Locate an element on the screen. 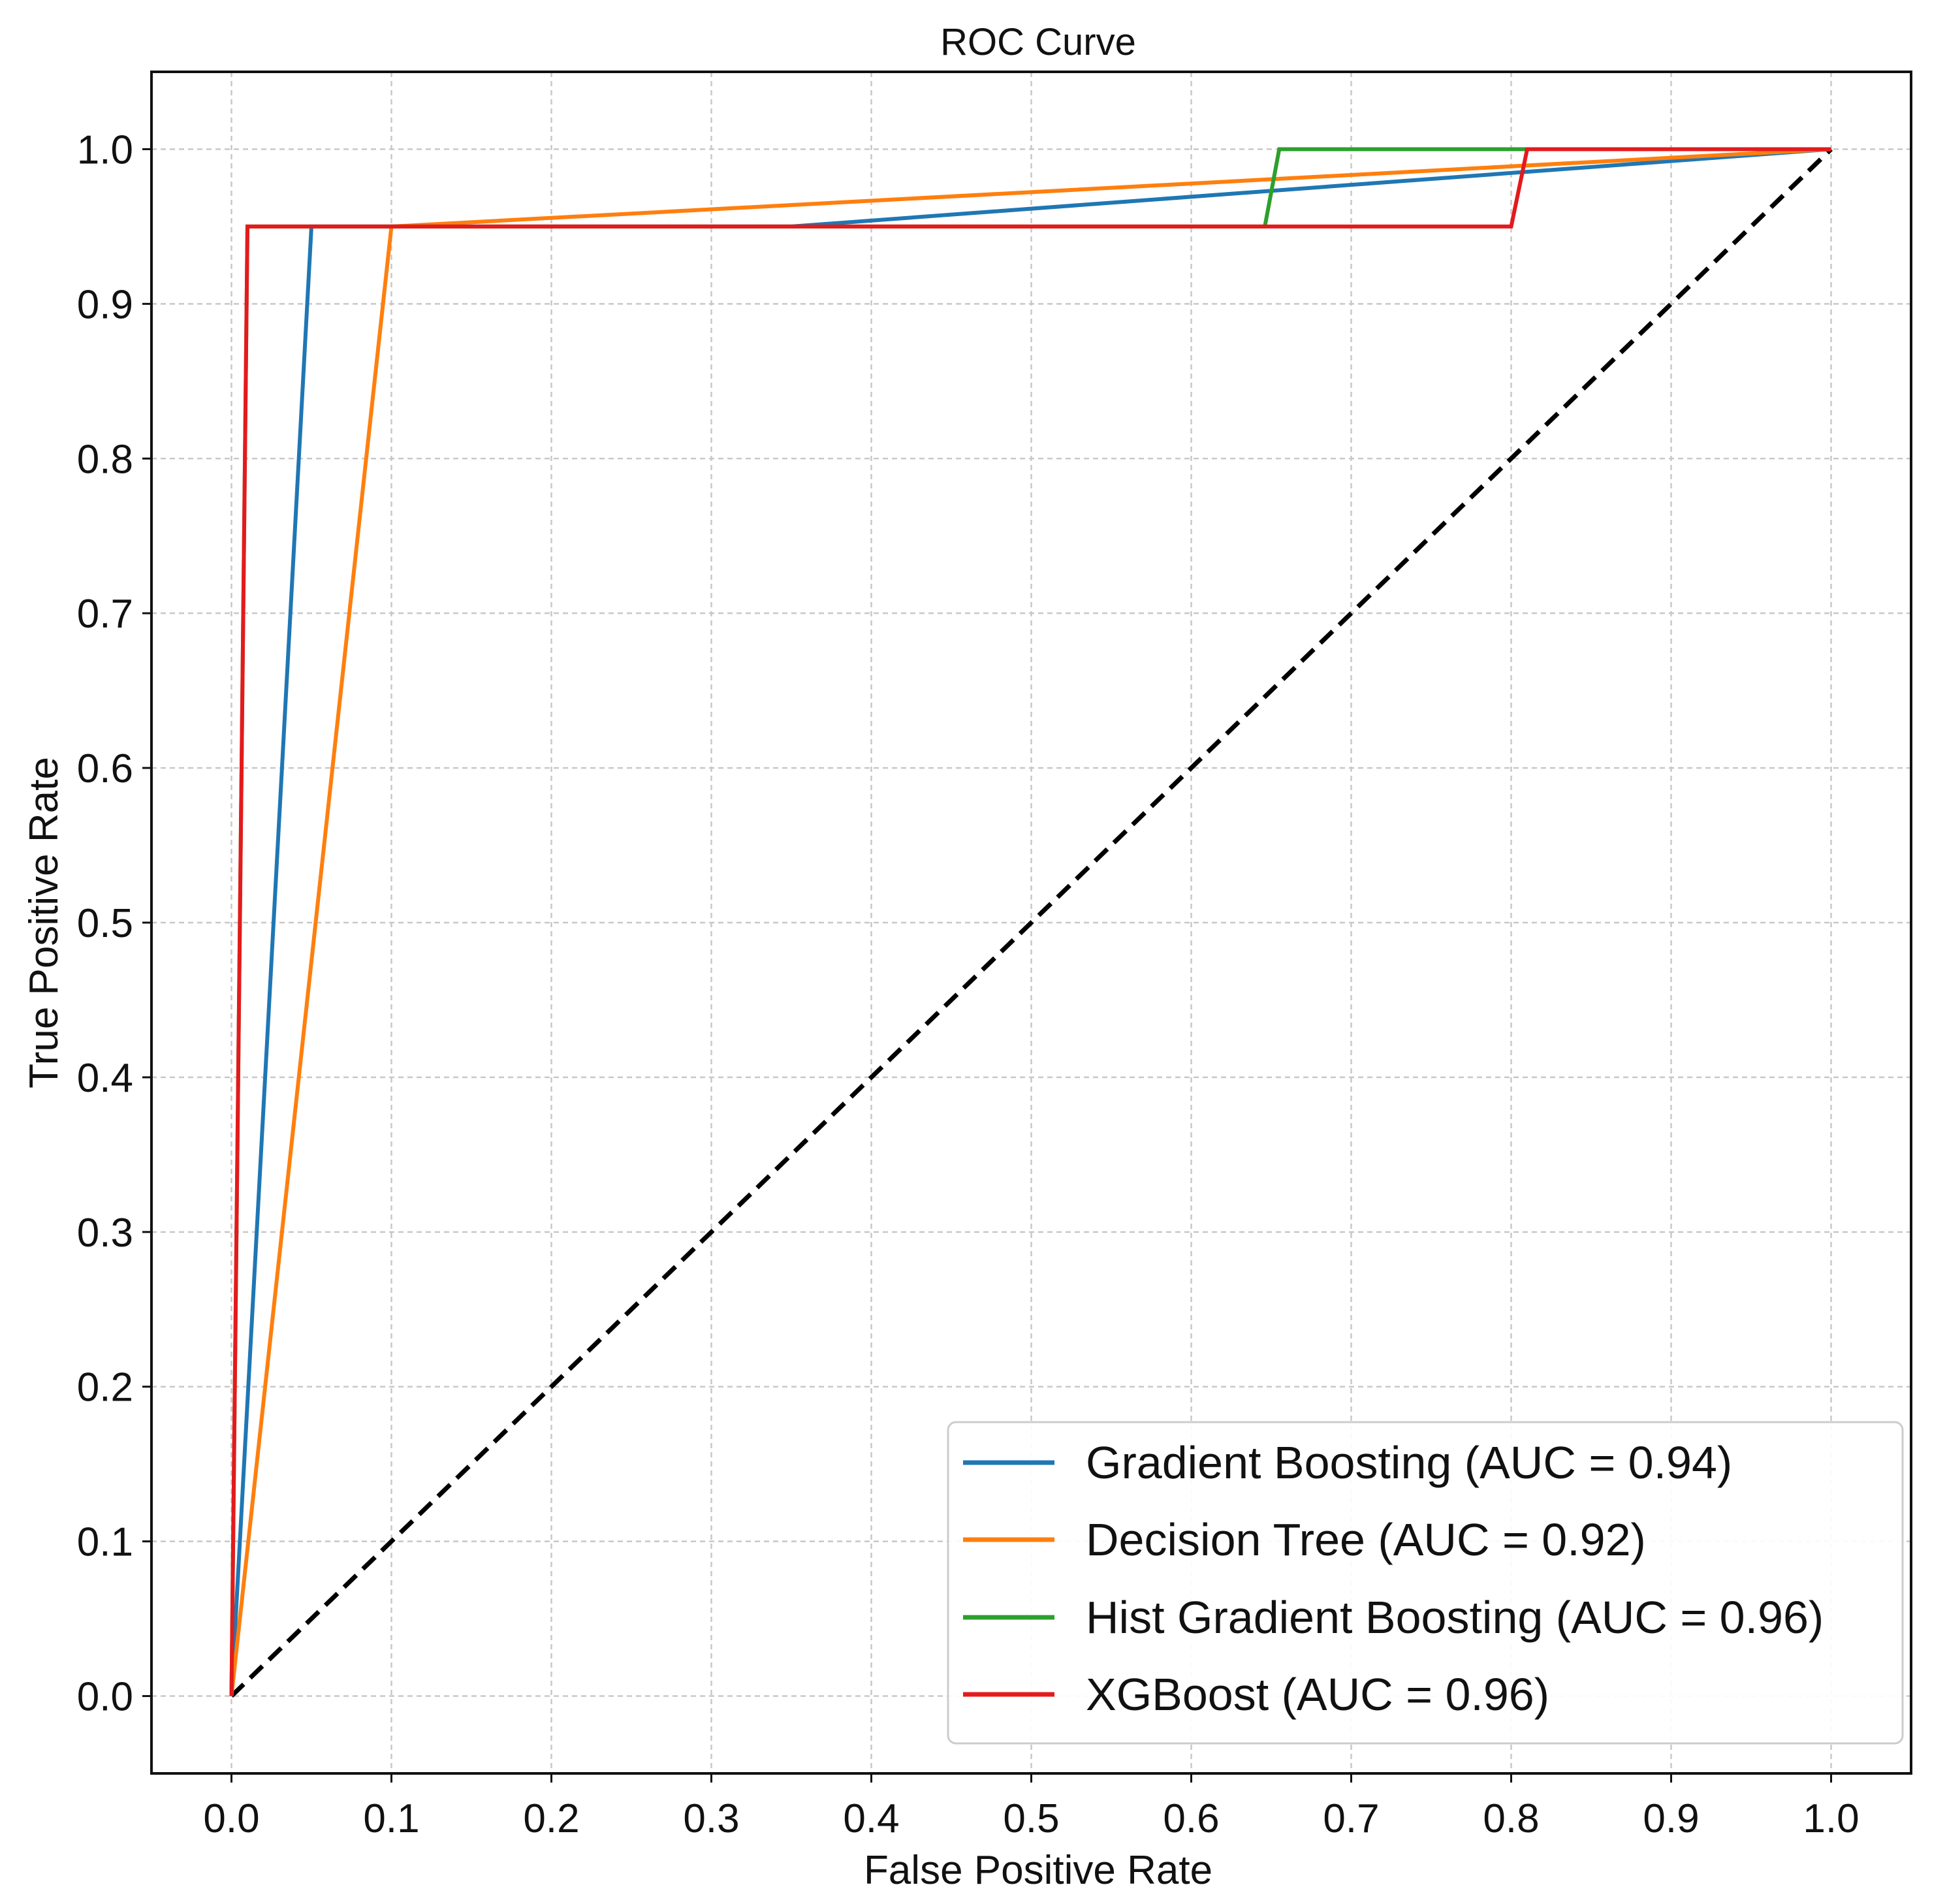 The height and width of the screenshot is (1904, 1947). x-tick-label: 0.3 is located at coordinates (711, 1819).